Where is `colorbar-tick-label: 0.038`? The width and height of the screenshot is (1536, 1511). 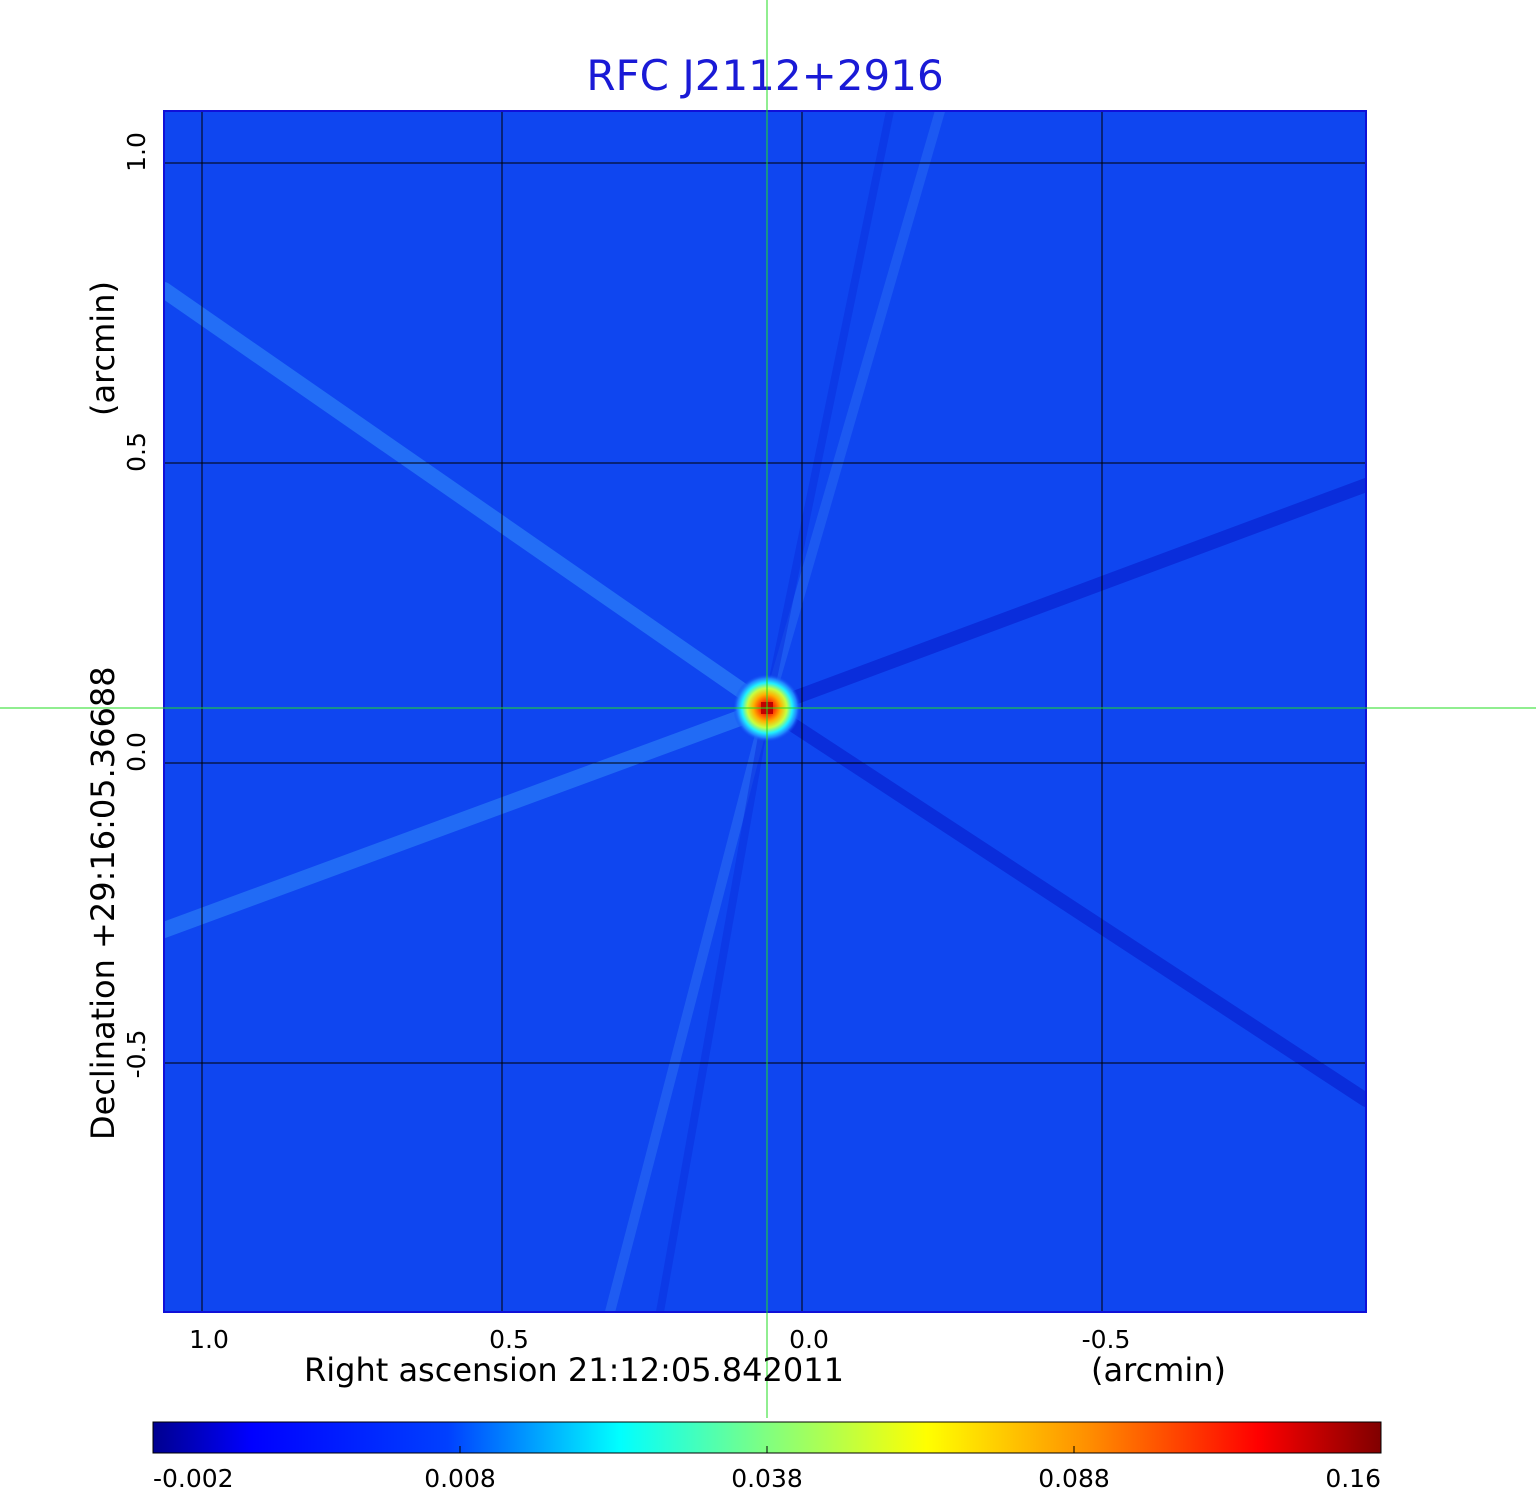 colorbar-tick-label: 0.038 is located at coordinates (767, 1478).